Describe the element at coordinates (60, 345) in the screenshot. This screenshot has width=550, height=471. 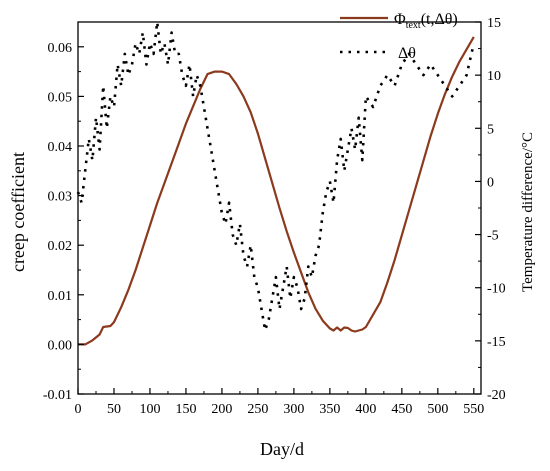
I see `y-tick-label: 0.00` at that location.